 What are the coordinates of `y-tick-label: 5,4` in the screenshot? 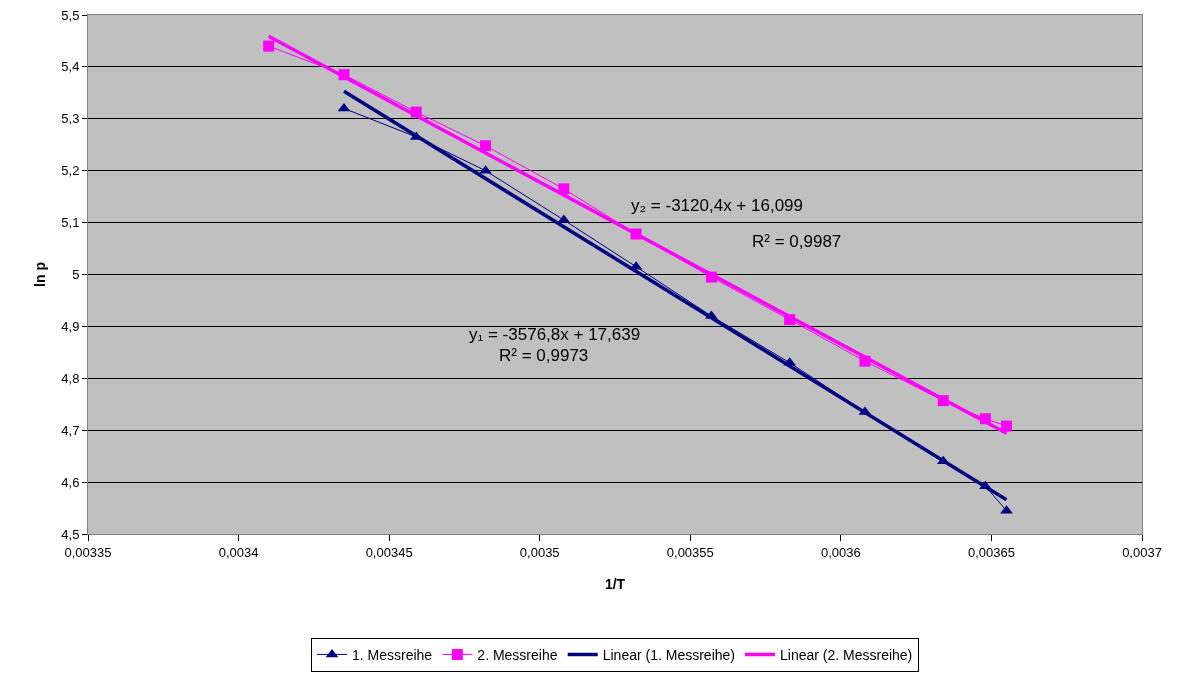 It's located at (70, 67).